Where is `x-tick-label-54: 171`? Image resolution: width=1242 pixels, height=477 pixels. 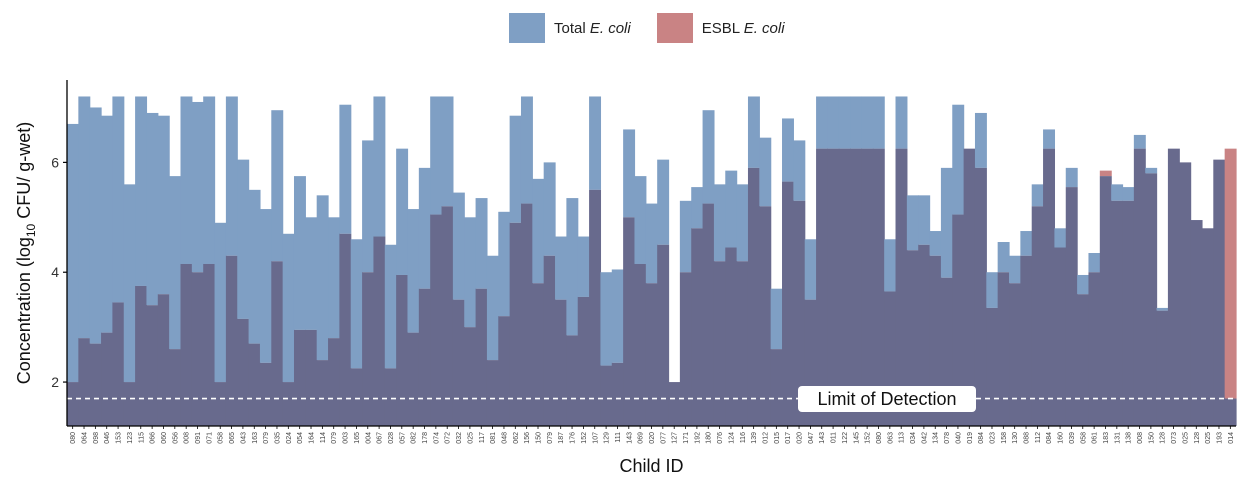
x-tick-label-54: 171 is located at coordinates (686, 438).